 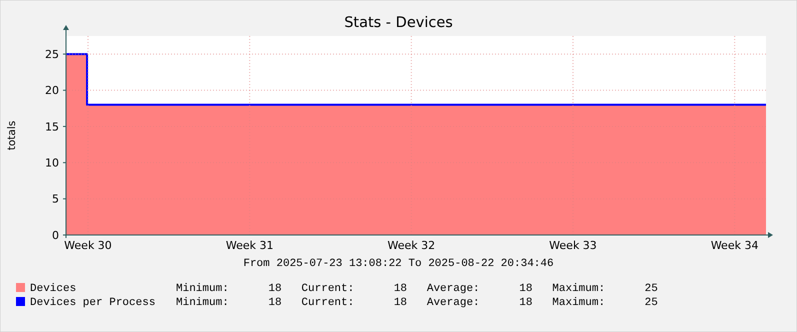 I want to click on x-tick-label: Week 34, so click(x=734, y=245).